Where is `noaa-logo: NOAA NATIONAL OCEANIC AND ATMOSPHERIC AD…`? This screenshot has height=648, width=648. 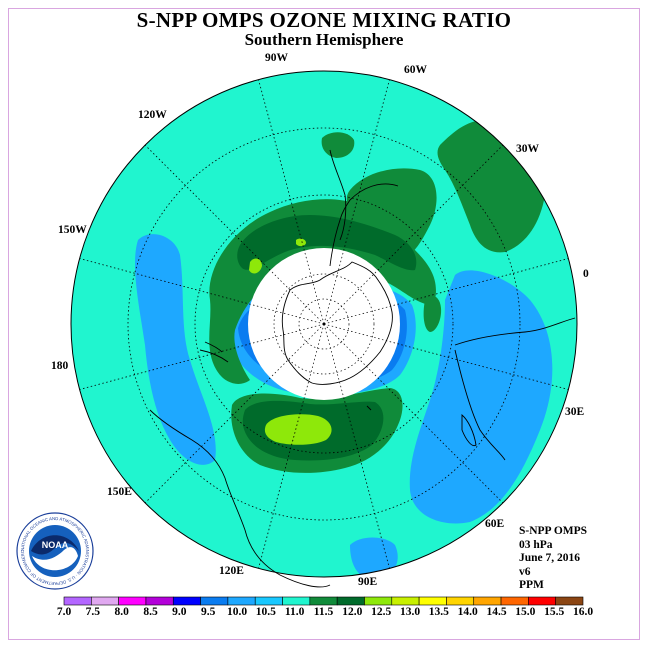 noaa-logo: NOAA NATIONAL OCEANIC AND ATMOSPHERIC AD… is located at coordinates (55, 551).